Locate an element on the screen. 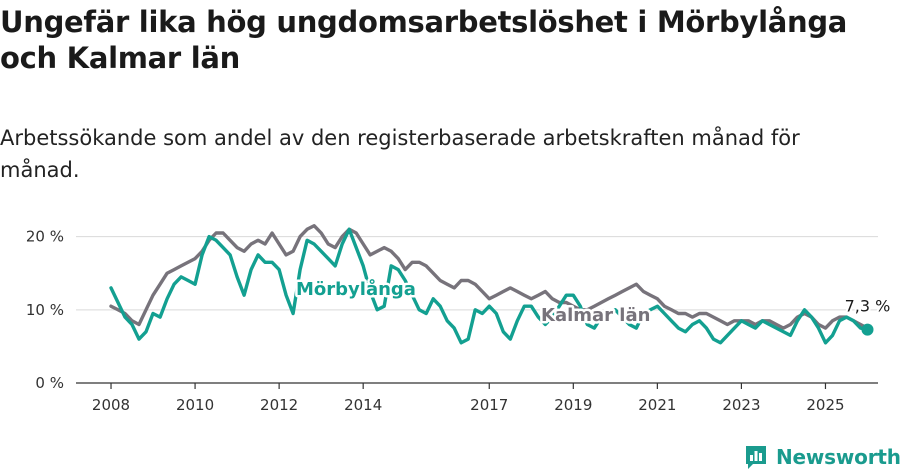 This screenshot has height=474, width=900. x-tick-label: 2008 is located at coordinates (111, 405).